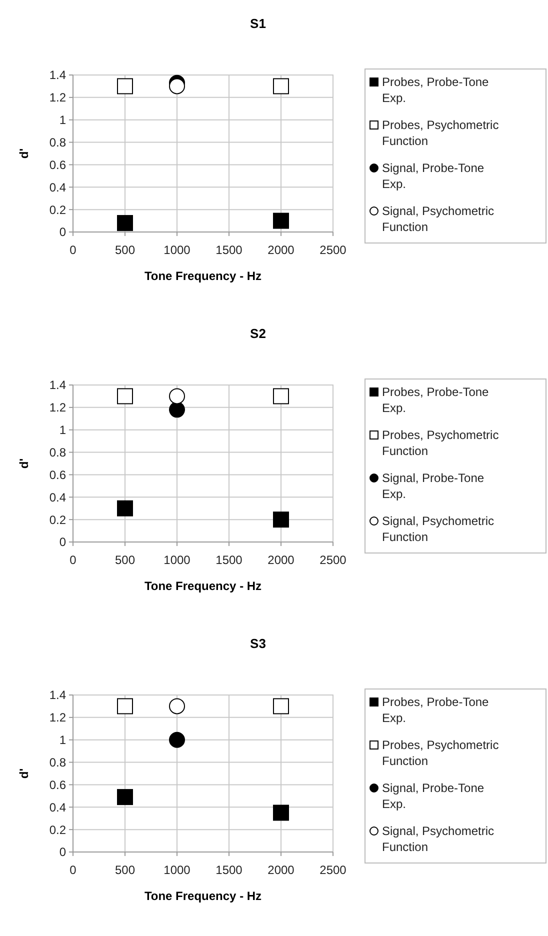 Image resolution: width=548 pixels, height=936 pixels. Describe the element at coordinates (258, 333) in the screenshot. I see `chart-title: S2` at that location.